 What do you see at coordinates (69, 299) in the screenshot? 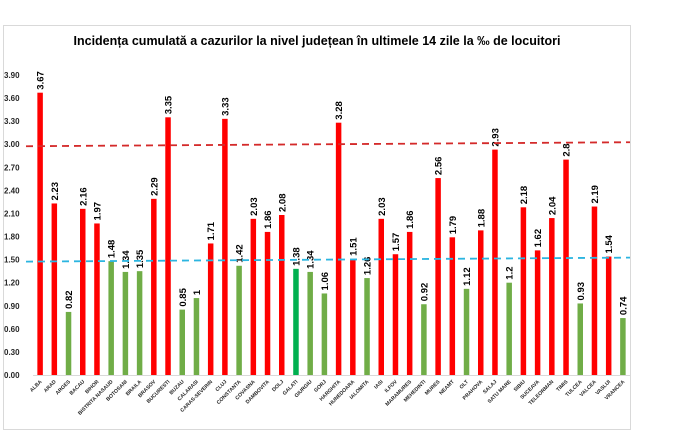
I see `data-label: 0.82` at bounding box center [69, 299].